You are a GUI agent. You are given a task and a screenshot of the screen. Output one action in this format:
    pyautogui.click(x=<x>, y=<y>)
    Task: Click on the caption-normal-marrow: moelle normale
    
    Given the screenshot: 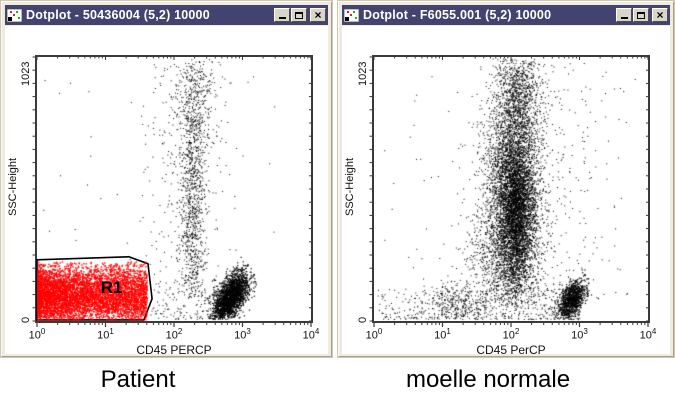 What is the action you would take?
    pyautogui.click(x=488, y=379)
    